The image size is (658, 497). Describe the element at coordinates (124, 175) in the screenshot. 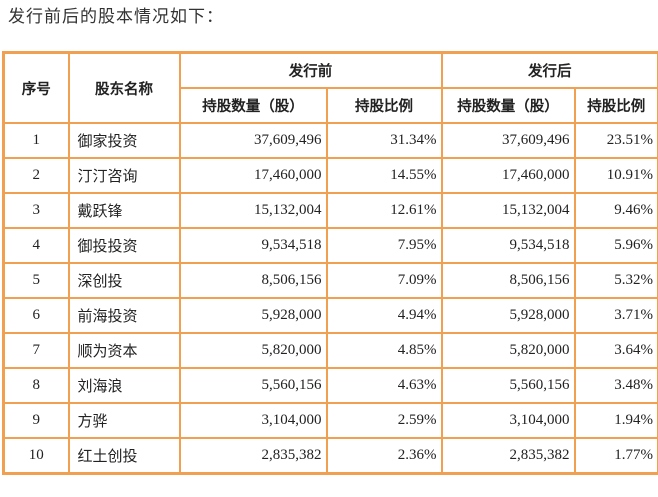

I see `name-cell: 汀汀咨询` at that location.